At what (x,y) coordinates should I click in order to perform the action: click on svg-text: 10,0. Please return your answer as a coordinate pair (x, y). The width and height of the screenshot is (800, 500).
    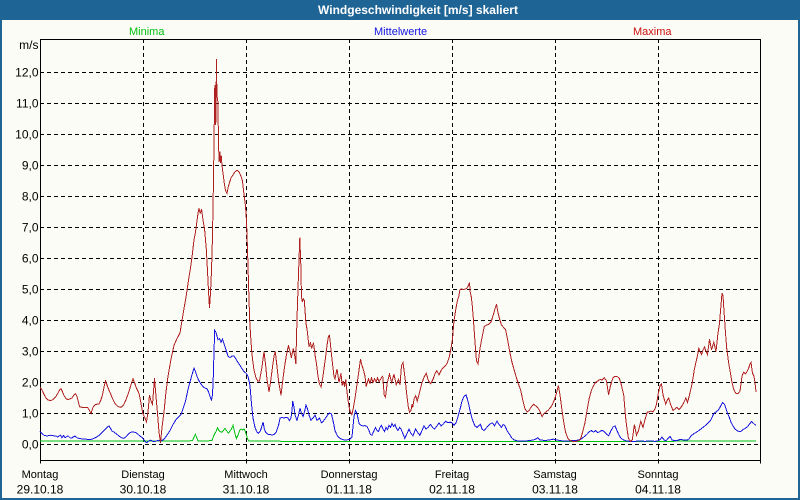
    Looking at the image, I should click on (27, 135).